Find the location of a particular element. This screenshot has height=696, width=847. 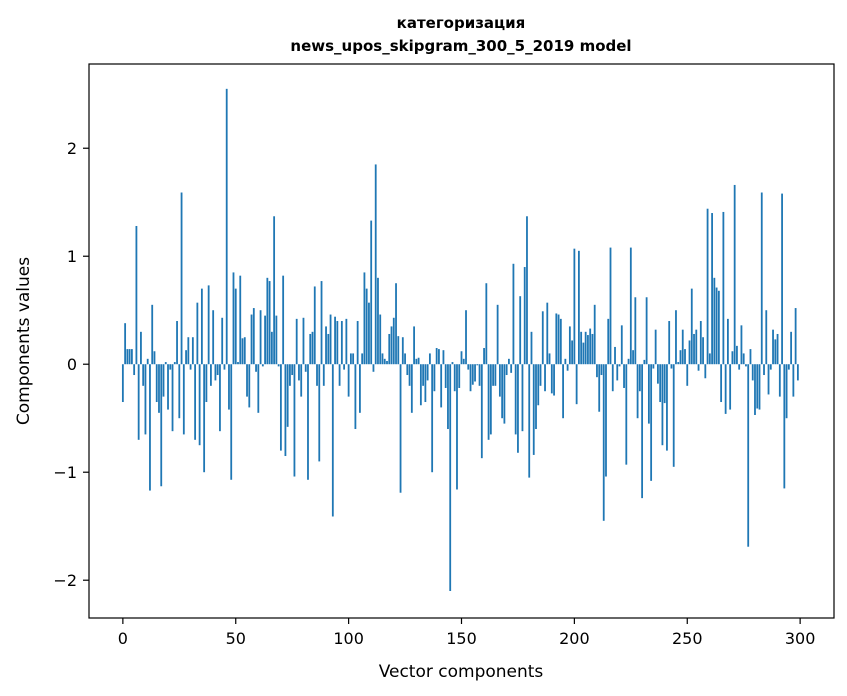

y-tick-label: −1 is located at coordinates (65, 472).